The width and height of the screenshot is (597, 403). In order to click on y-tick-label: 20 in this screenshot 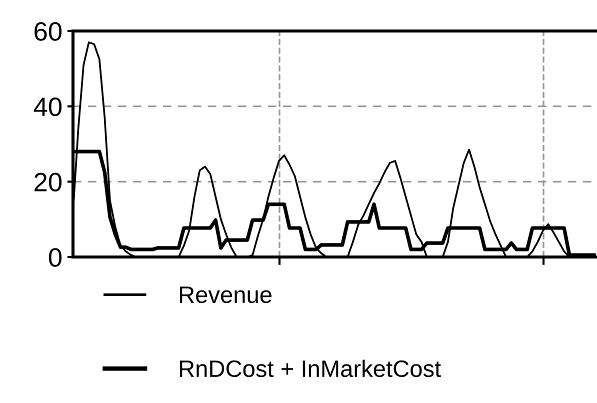, I will do `click(48, 182)`.